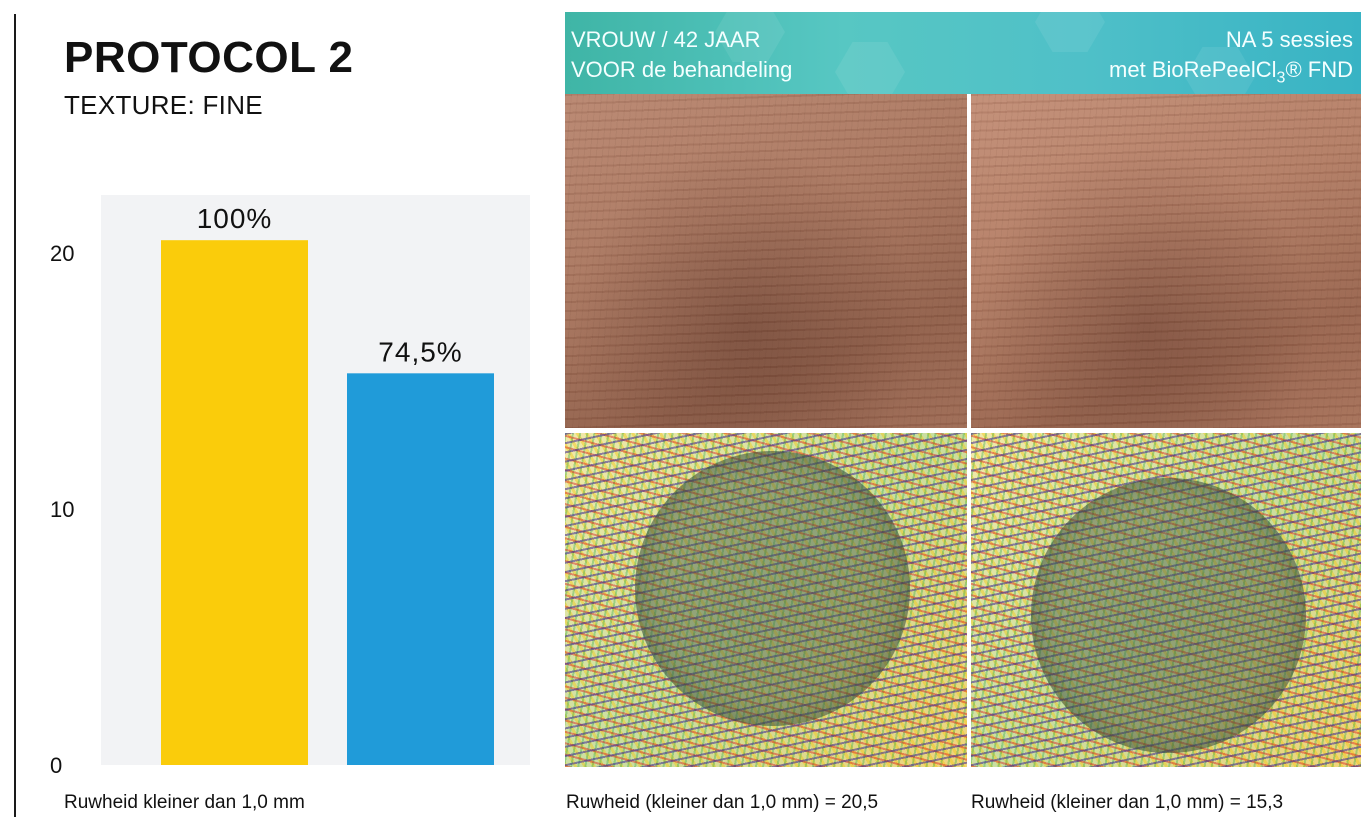  Describe the element at coordinates (184, 802) in the screenshot. I see `x-axis-label: Ruwheid kleiner dan 1,0 mm` at that location.